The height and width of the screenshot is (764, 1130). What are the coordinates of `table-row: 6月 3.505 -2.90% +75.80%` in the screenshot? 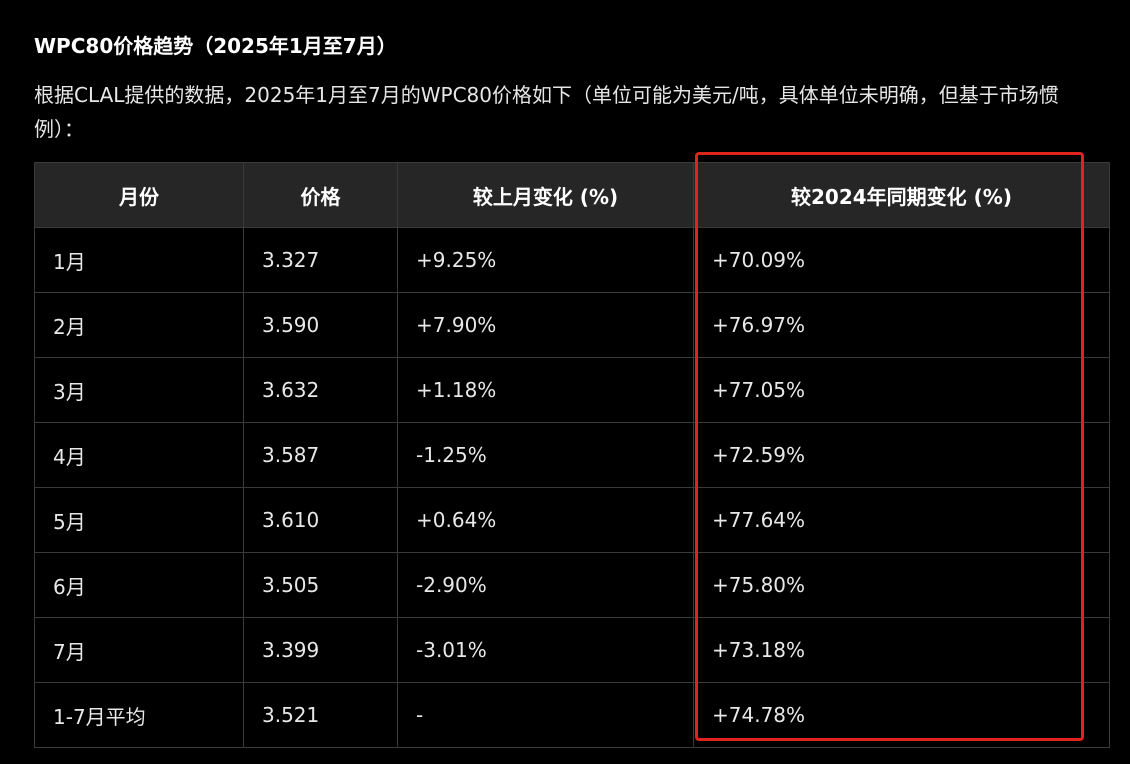 It's located at (572, 585).